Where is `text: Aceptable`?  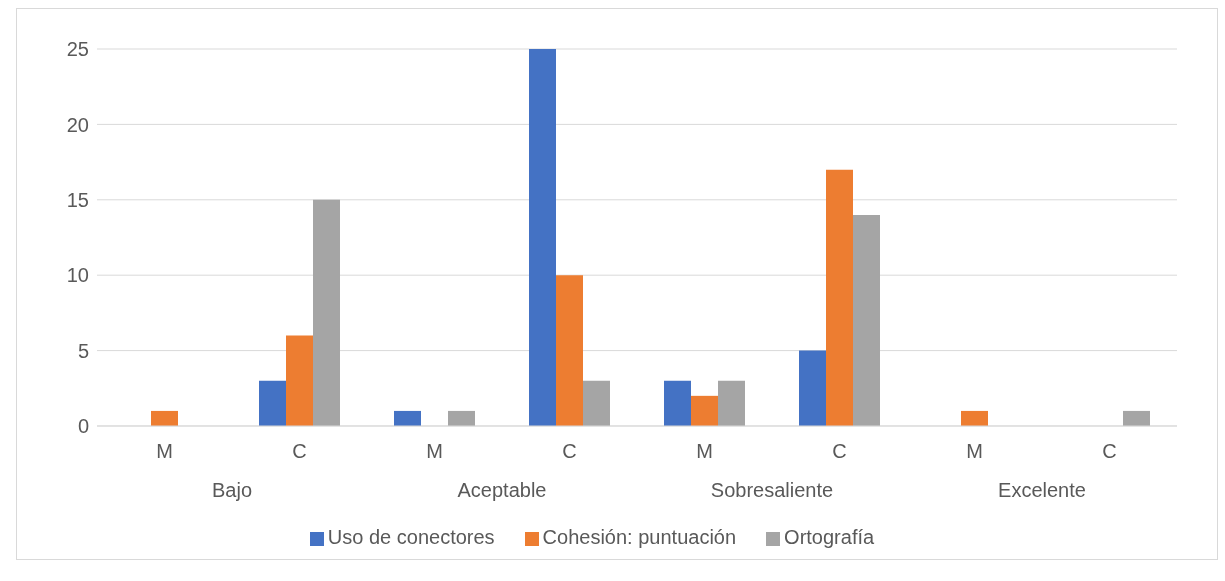 text: Aceptable is located at coordinates (502, 490).